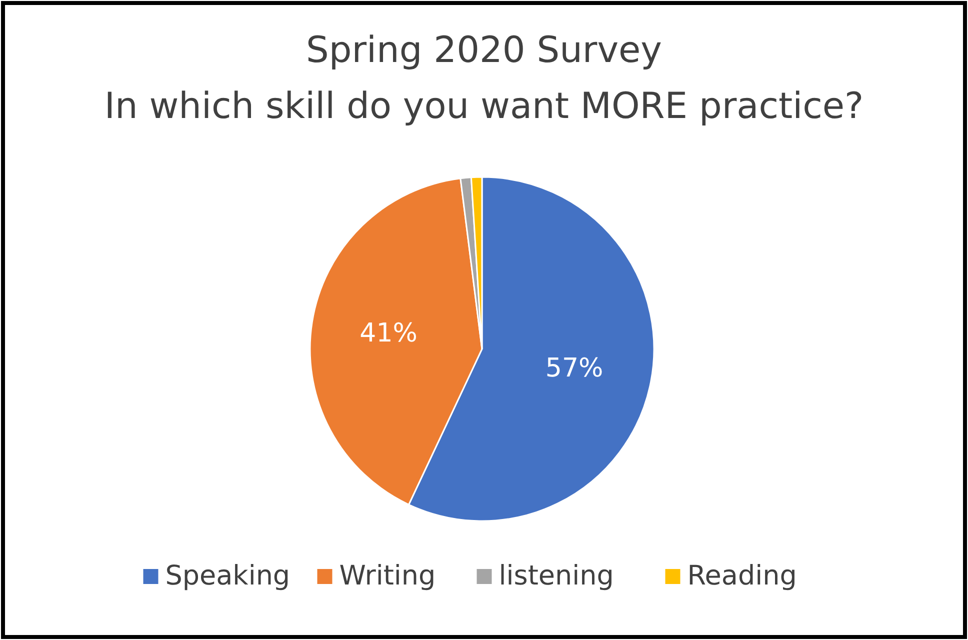 This screenshot has height=640, width=968. Describe the element at coordinates (484, 106) in the screenshot. I see `chart-subtitle: In which skill do you want MORE practice?` at that location.